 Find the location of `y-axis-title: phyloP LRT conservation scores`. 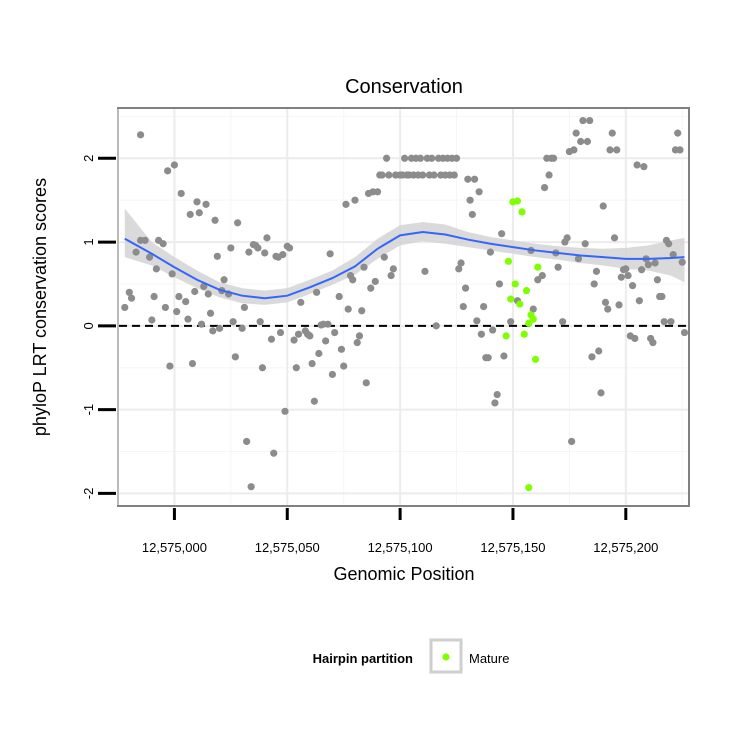

y-axis-title: phyloP LRT conservation scores is located at coordinates (40, 307).